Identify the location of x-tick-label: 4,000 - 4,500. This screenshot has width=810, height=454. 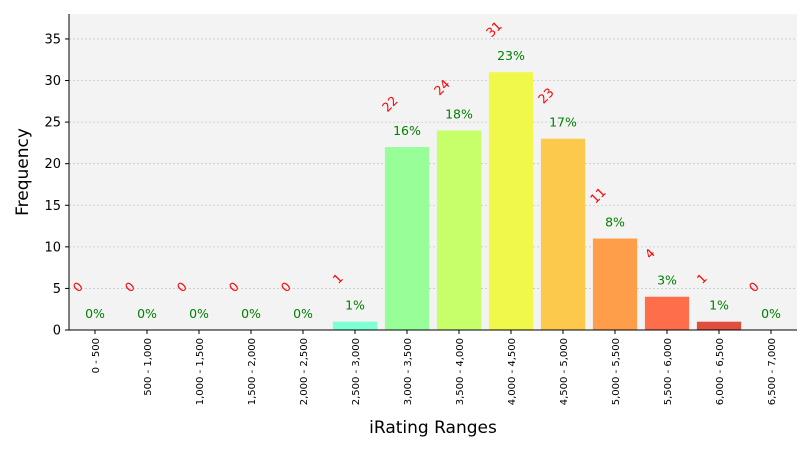
(512, 371).